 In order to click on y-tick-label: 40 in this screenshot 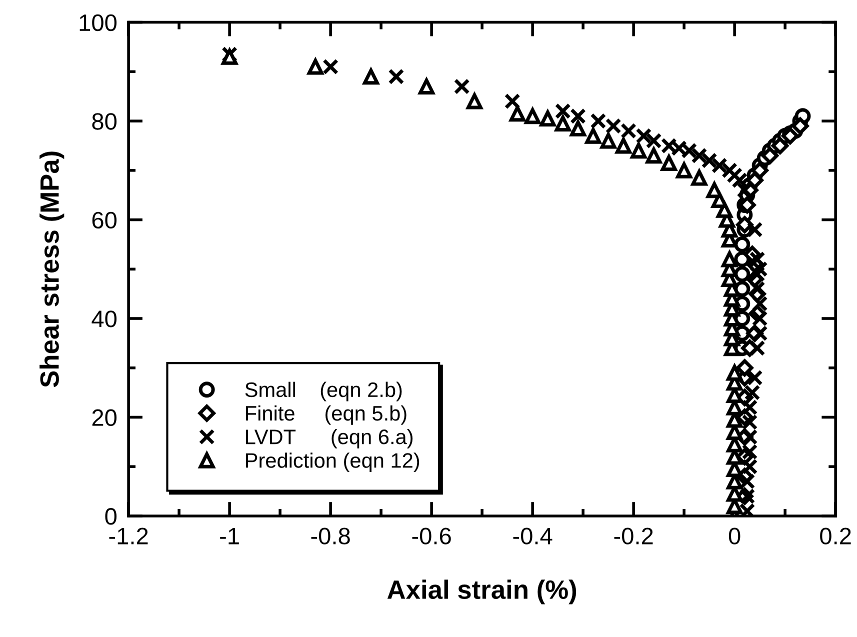, I will do `click(104, 319)`.